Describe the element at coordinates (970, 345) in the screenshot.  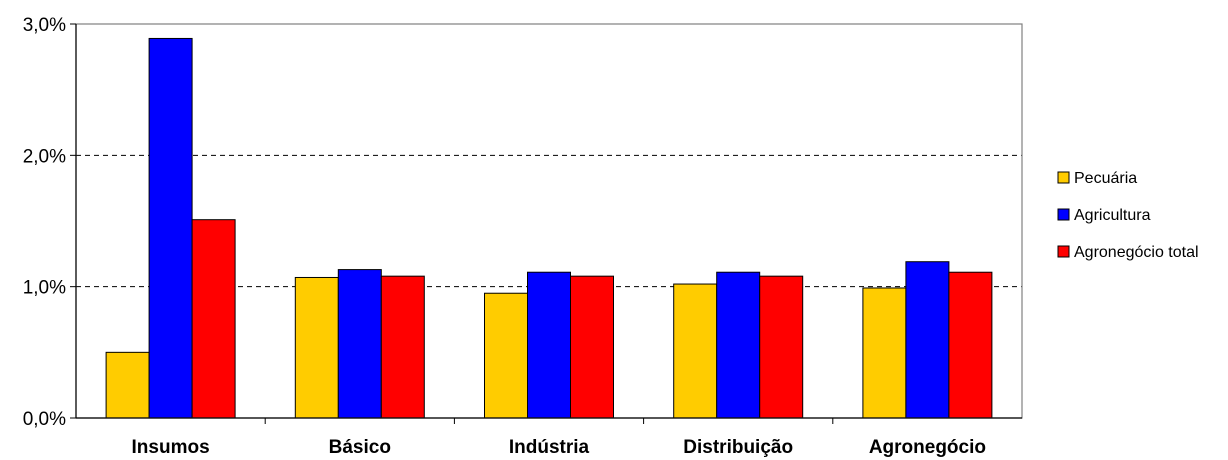
I see `bar-agronegócio-total-agronegócio` at that location.